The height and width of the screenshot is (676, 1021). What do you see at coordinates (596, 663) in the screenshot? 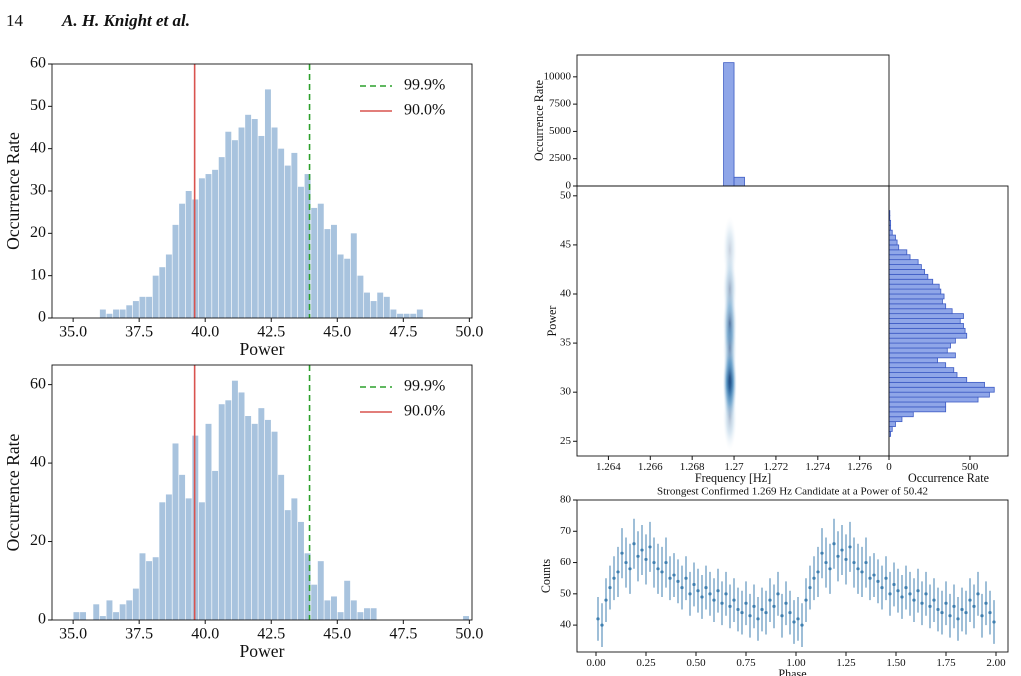
I see `x-tick-label: 0.00` at bounding box center [596, 663].